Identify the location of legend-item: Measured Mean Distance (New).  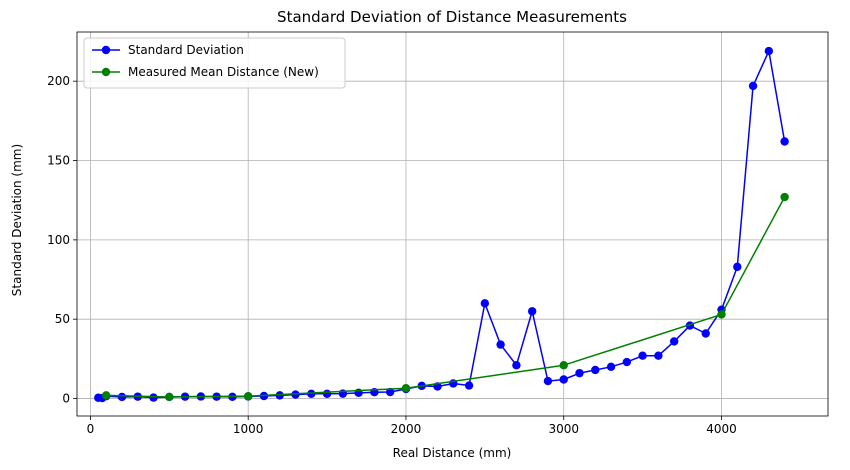
(205, 72).